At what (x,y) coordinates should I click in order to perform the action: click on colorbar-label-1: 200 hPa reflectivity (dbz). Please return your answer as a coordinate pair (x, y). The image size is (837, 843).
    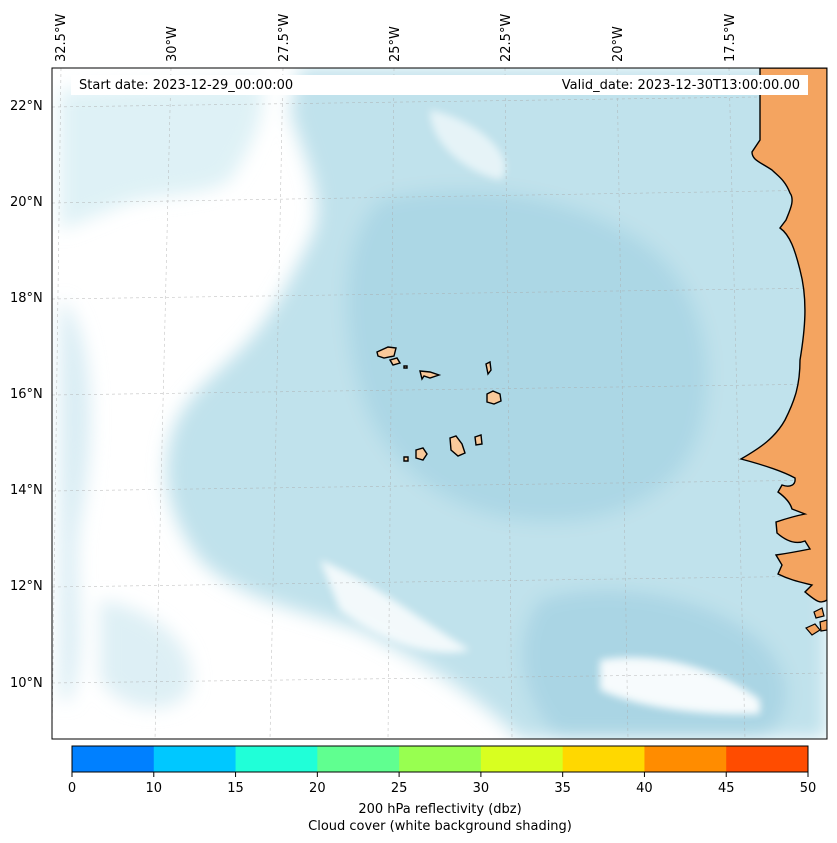
    Looking at the image, I should click on (440, 809).